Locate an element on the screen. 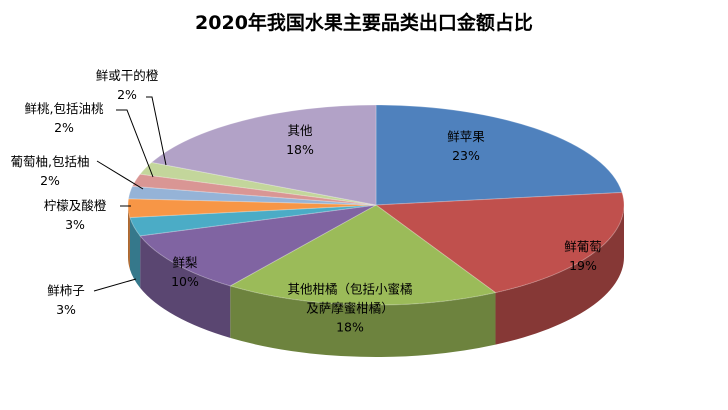  data-label-5: 柠檬及酸橙 3% is located at coordinates (75, 215).